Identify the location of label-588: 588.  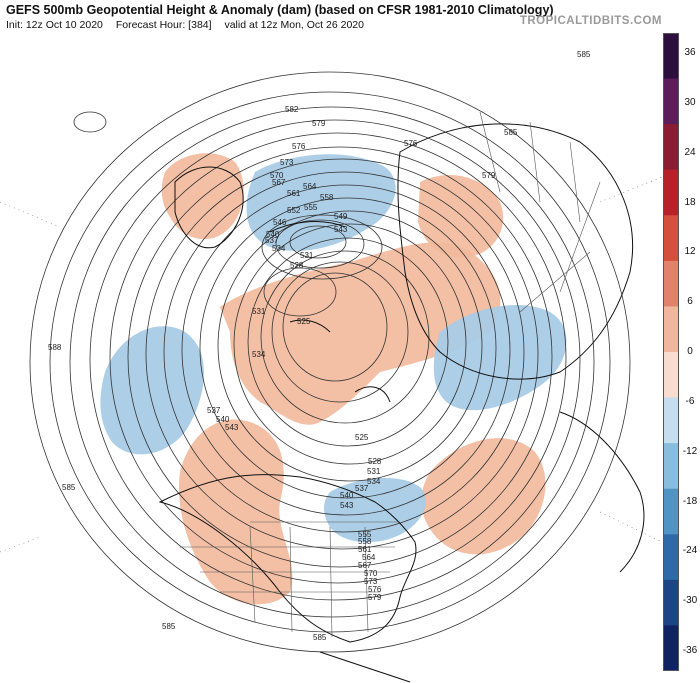
(55, 347).